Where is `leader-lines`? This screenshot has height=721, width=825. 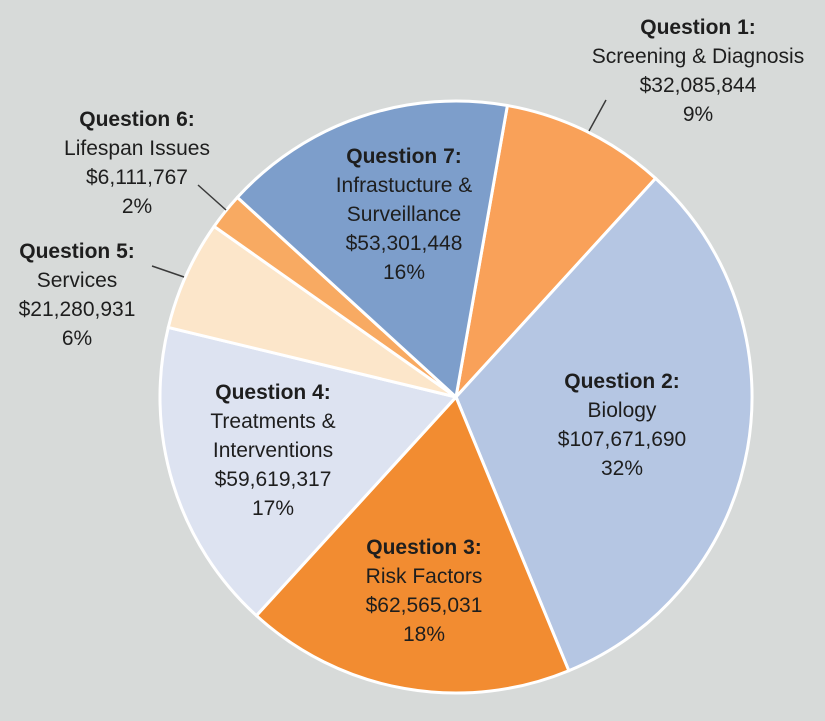 leader-lines is located at coordinates (379, 188).